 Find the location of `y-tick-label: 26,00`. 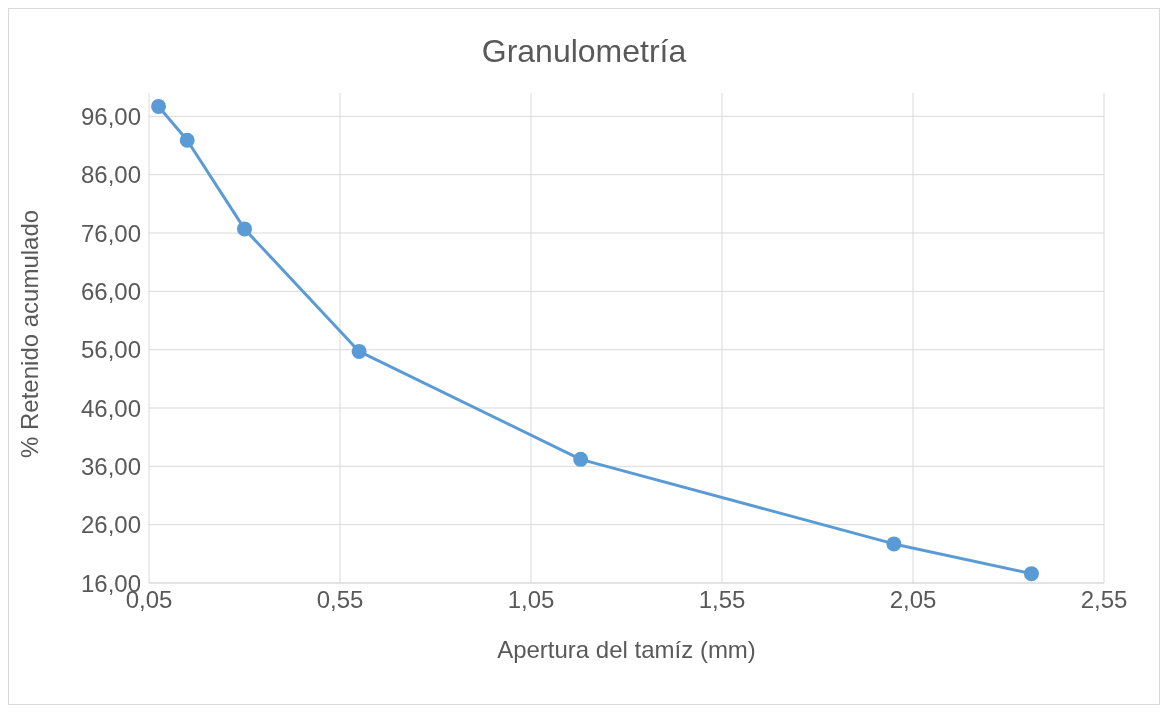

y-tick-label: 26,00 is located at coordinates (110, 525).